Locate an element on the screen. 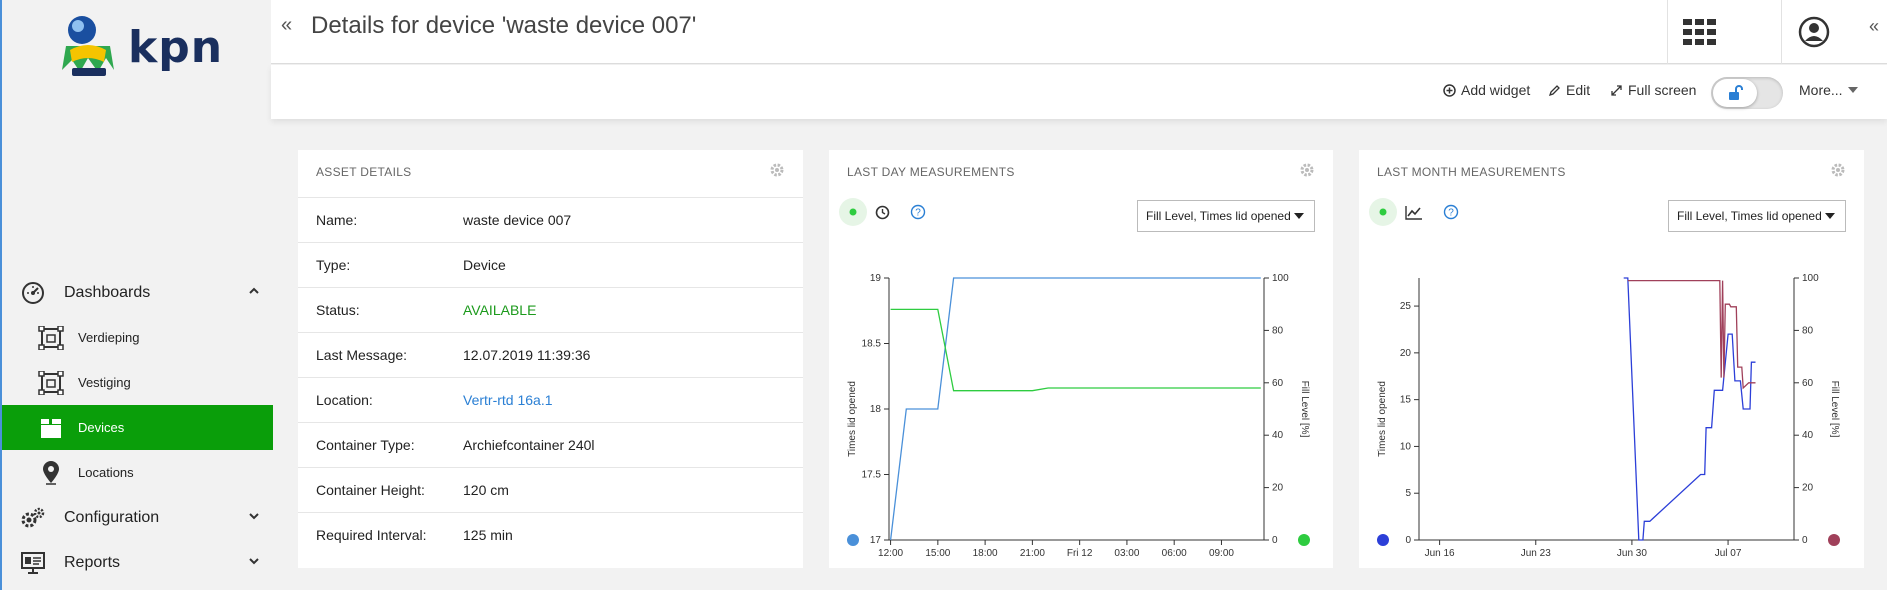 The width and height of the screenshot is (1887, 590). detail-key: Name: is located at coordinates (337, 220).